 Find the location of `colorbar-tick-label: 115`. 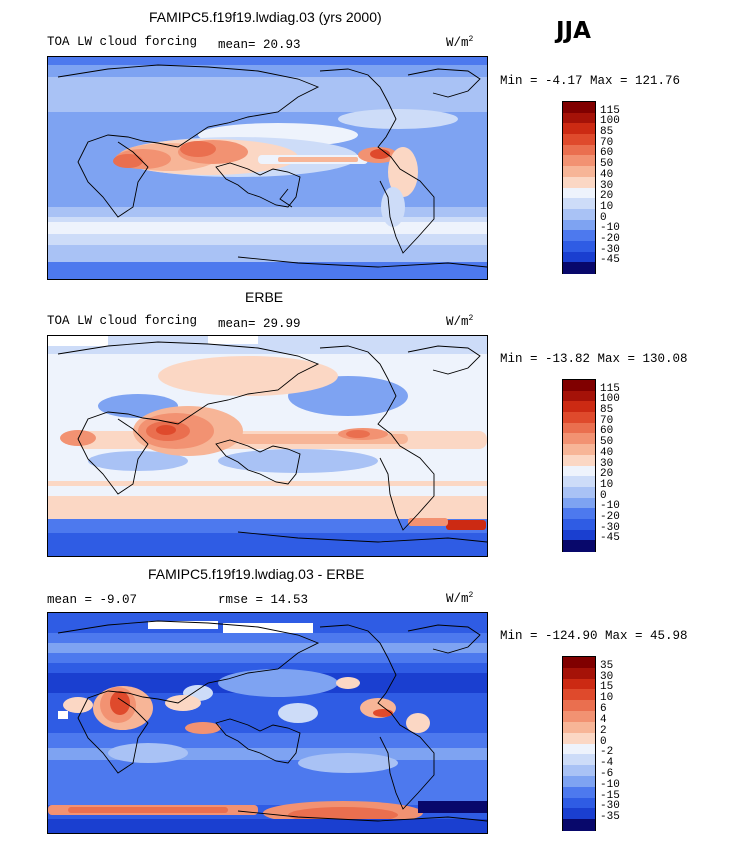

colorbar-tick-label: 115 is located at coordinates (610, 388).